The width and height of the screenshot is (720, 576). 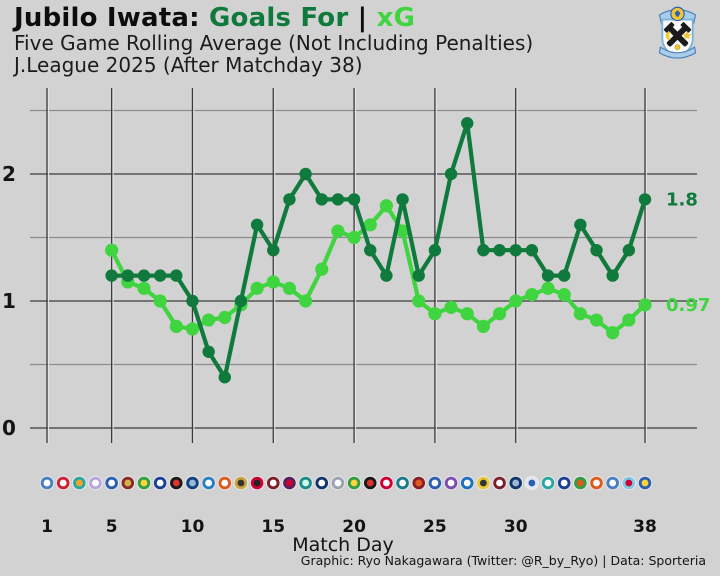 I want to click on x-tick-label: 20, so click(x=354, y=527).